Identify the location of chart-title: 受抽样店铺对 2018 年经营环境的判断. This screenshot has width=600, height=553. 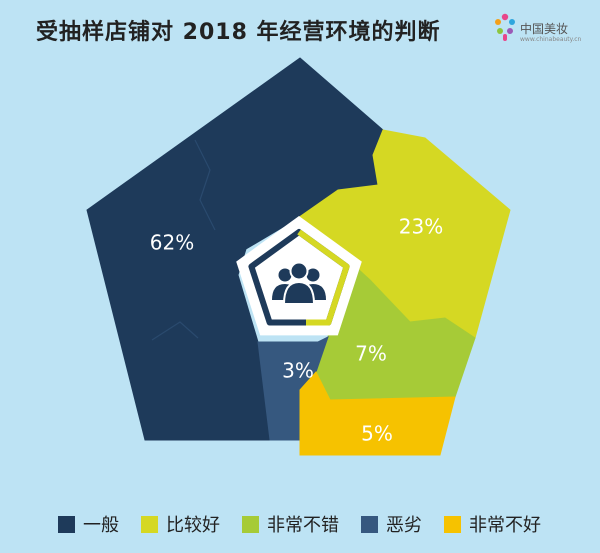
(238, 32).